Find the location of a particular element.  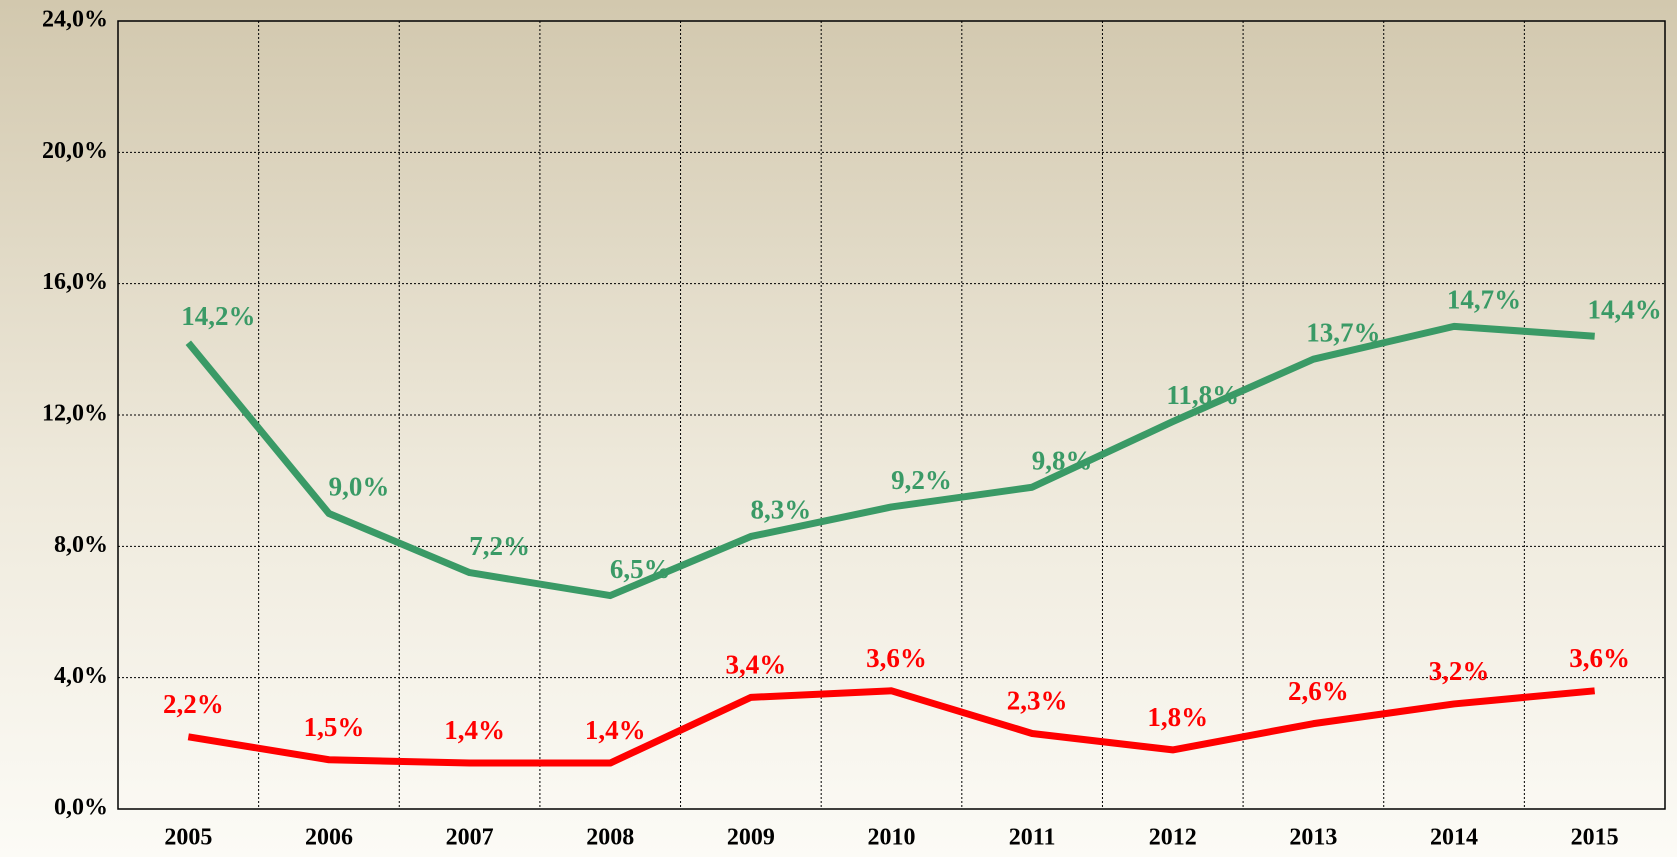

x-tick-label: 2008 is located at coordinates (610, 838).